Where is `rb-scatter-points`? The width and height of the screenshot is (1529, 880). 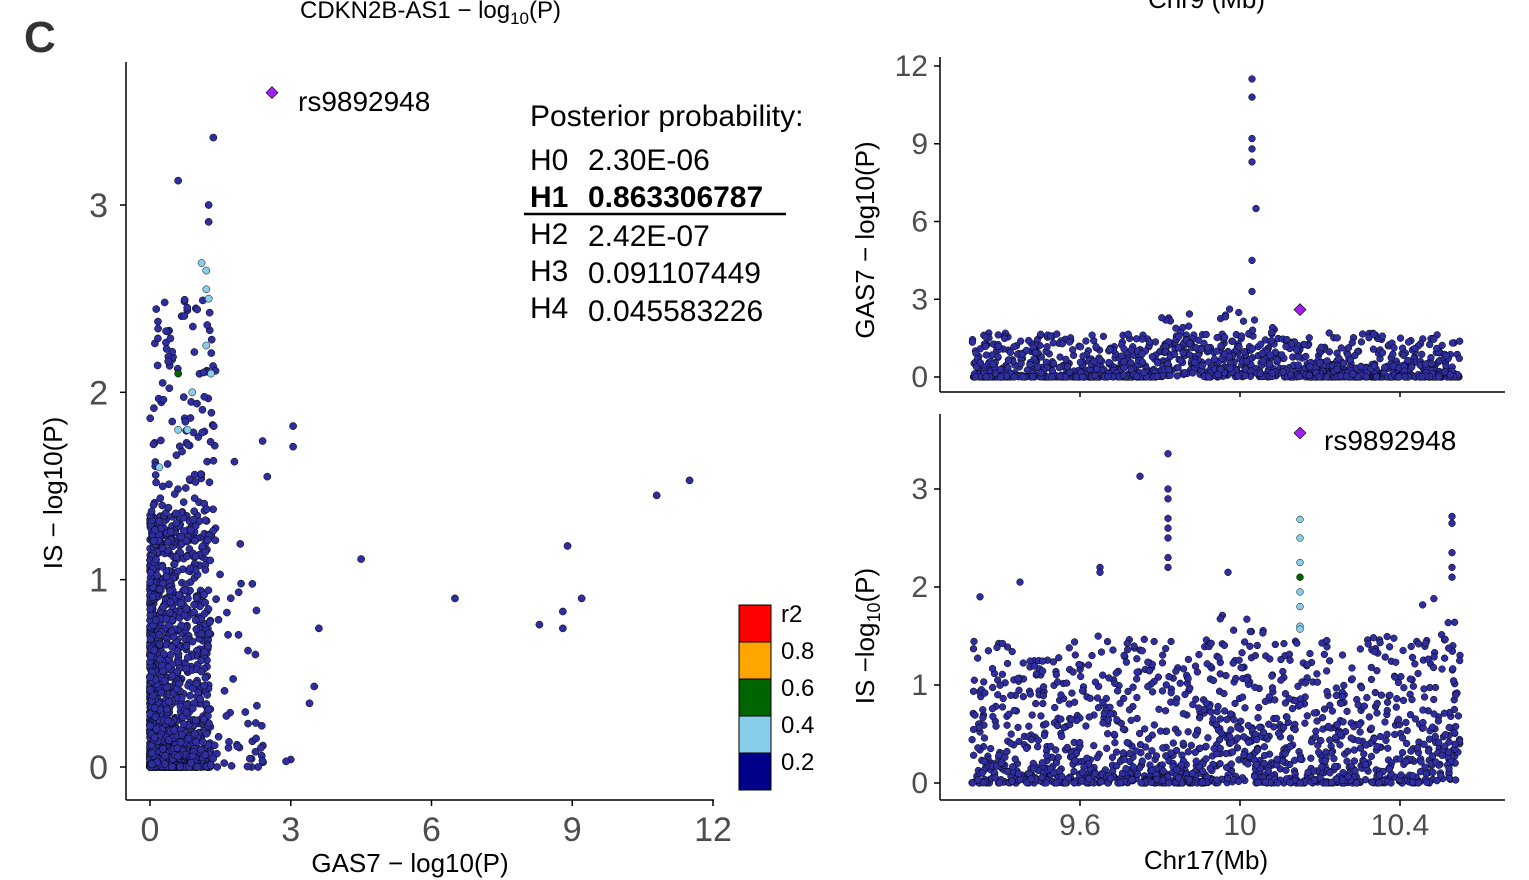 rb-scatter-points is located at coordinates (1216, 618).